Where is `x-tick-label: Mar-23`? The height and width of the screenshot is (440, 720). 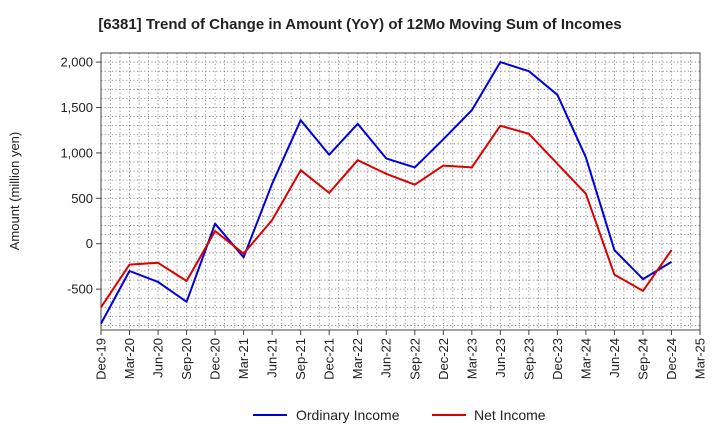 x-tick-label: Mar-23 is located at coordinates (471, 358).